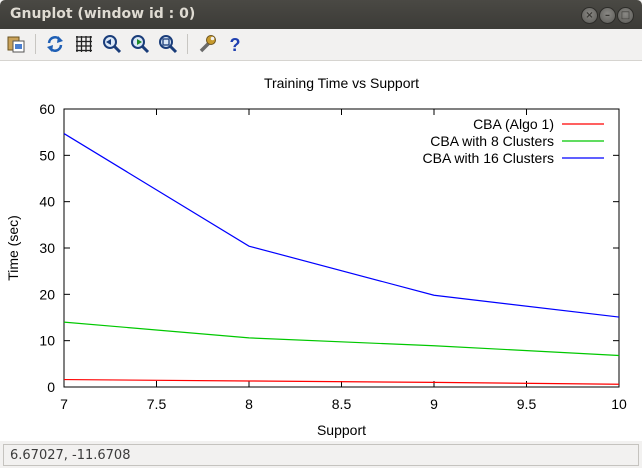 The width and height of the screenshot is (642, 468). Describe the element at coordinates (64, 404) in the screenshot. I see `x-tick-label: 7` at that location.